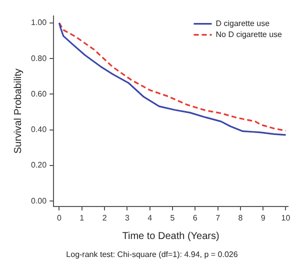  I want to click on legend-label: No D cigarette use, so click(249, 35).